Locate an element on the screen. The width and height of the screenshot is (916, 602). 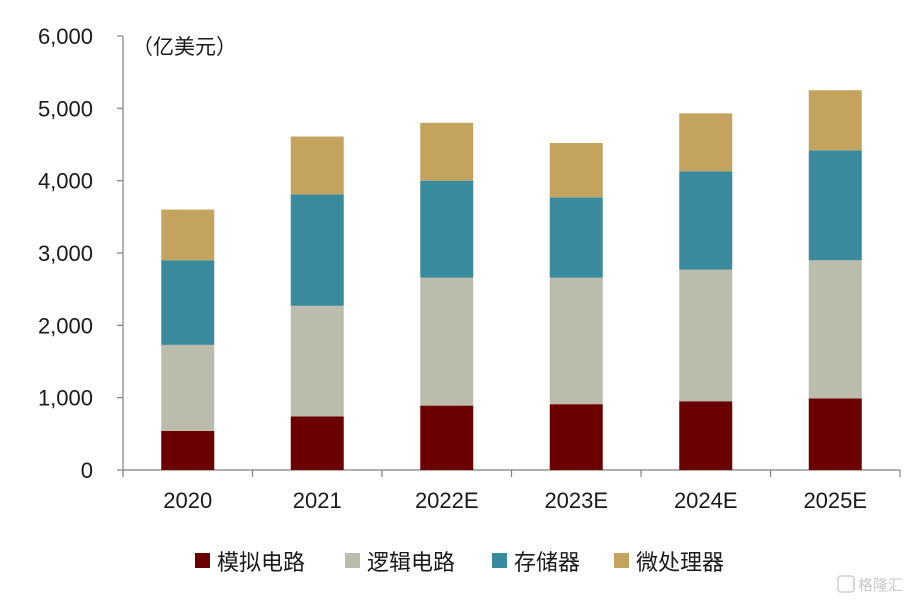
unit-label: （亿美元） is located at coordinates (184, 47).